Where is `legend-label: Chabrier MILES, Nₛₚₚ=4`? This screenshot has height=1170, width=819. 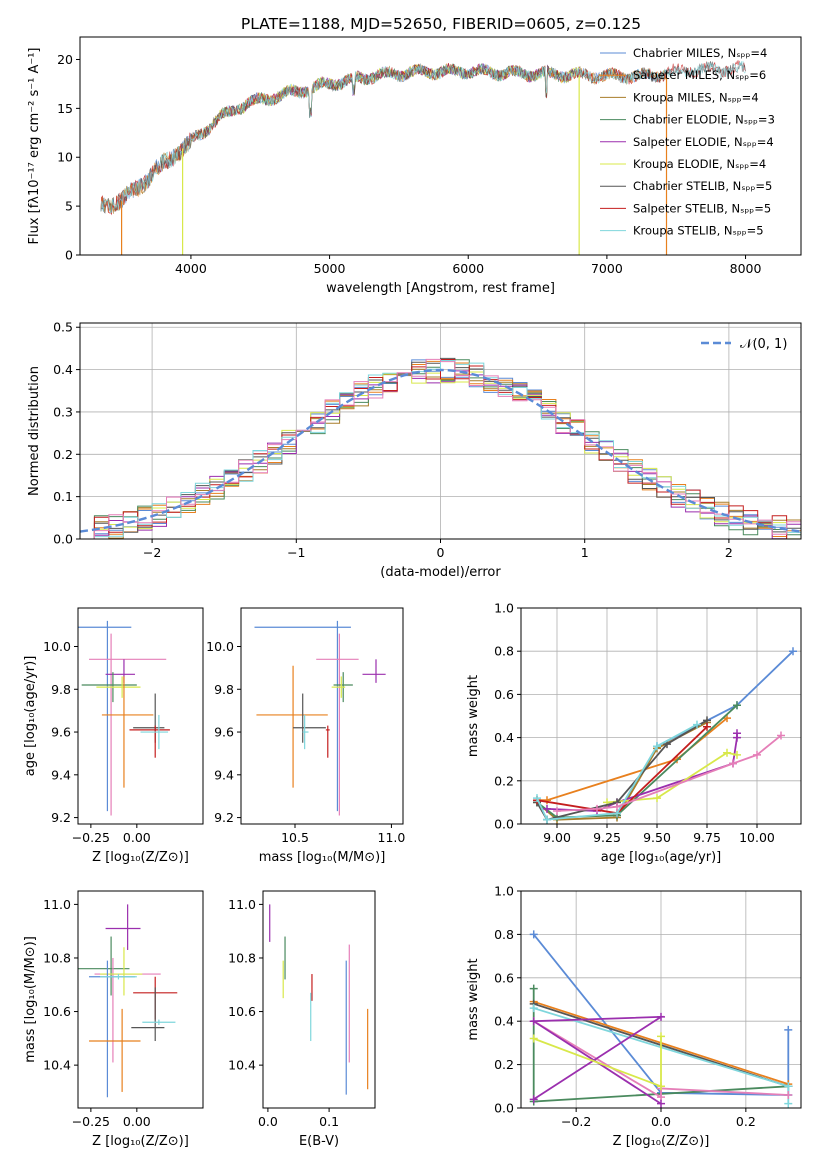 legend-label: Chabrier MILES, Nₛₚₚ=4 is located at coordinates (700, 53).